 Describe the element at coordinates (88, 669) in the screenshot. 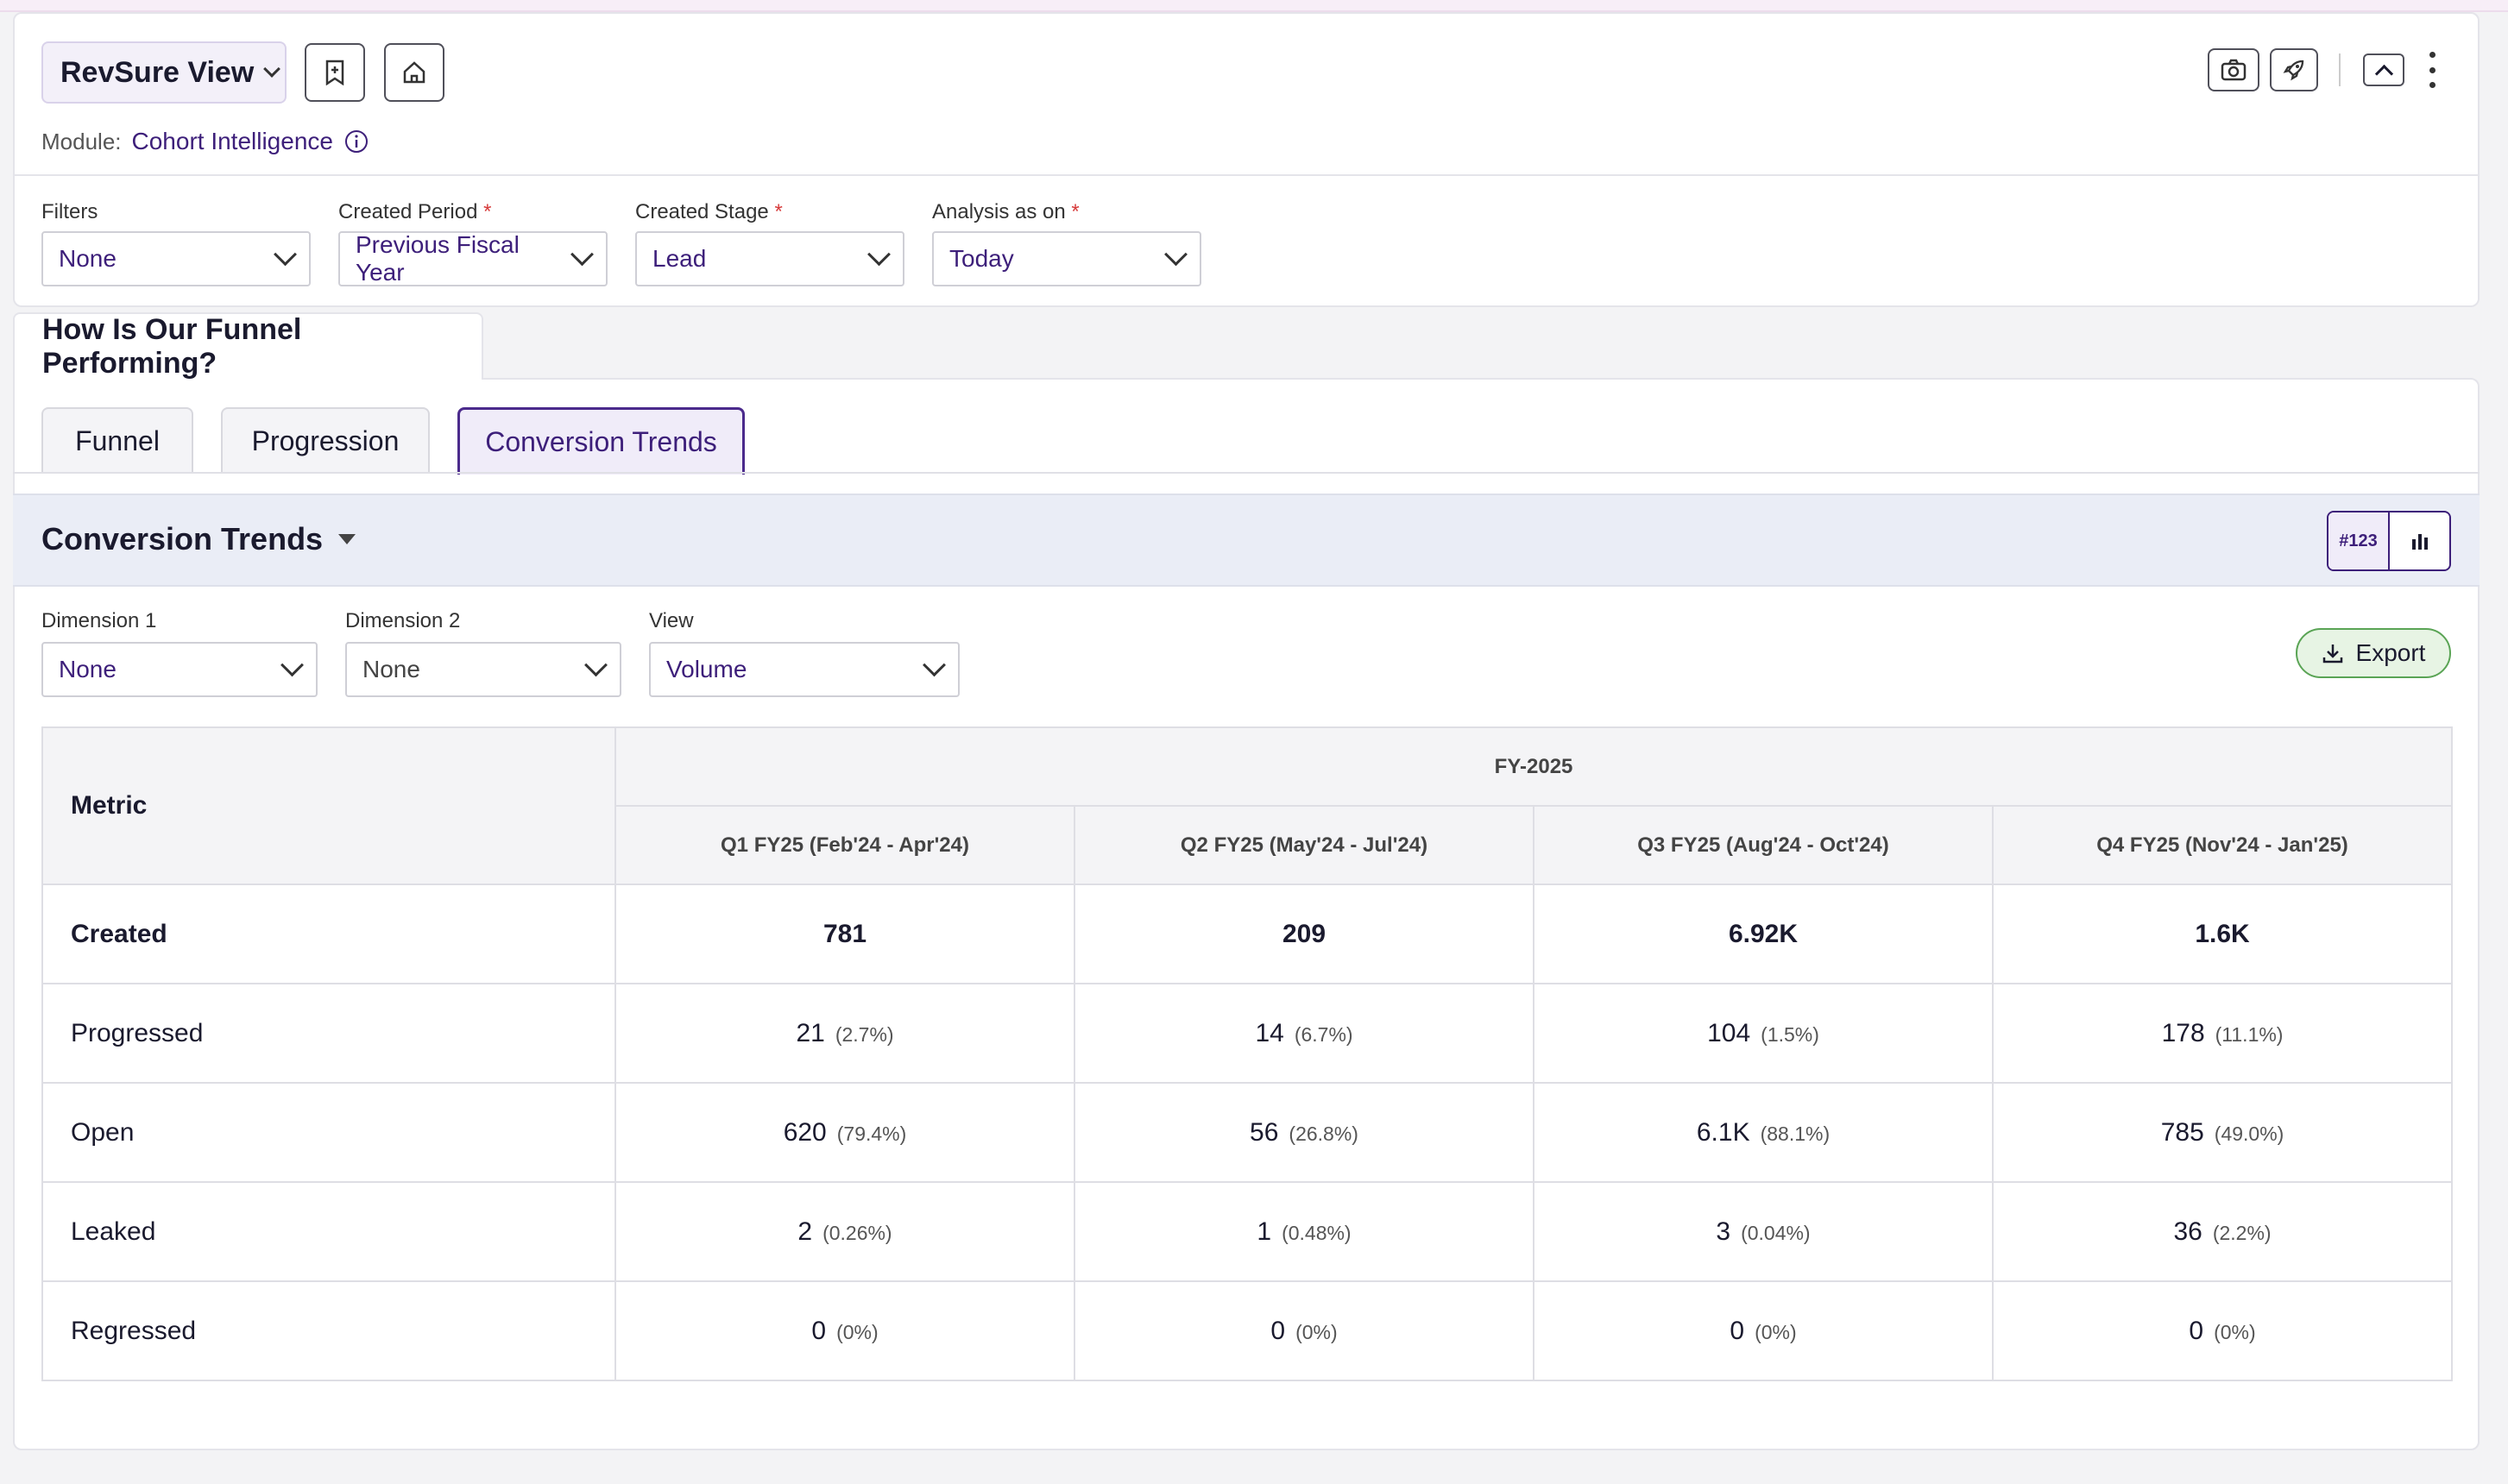

I see `dimension1-value: None` at that location.